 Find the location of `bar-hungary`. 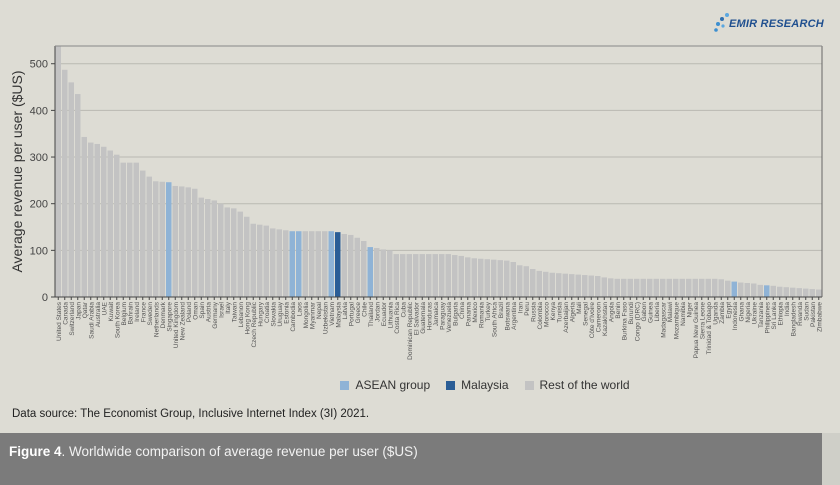

bar-hungary is located at coordinates (260, 260).